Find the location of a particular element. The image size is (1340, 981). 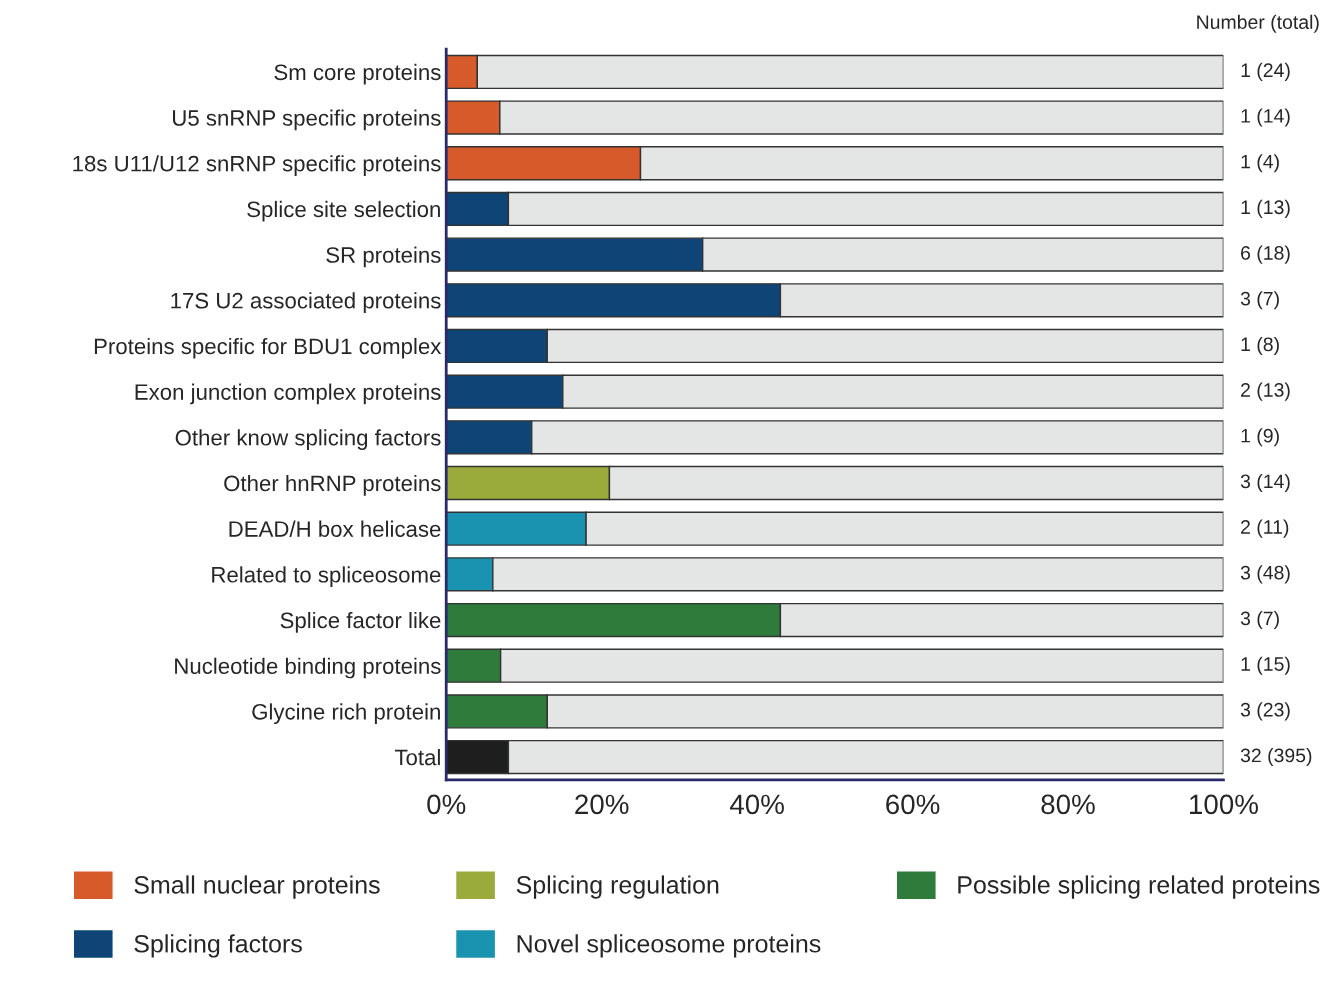

x-tick-label: 60% is located at coordinates (913, 804).